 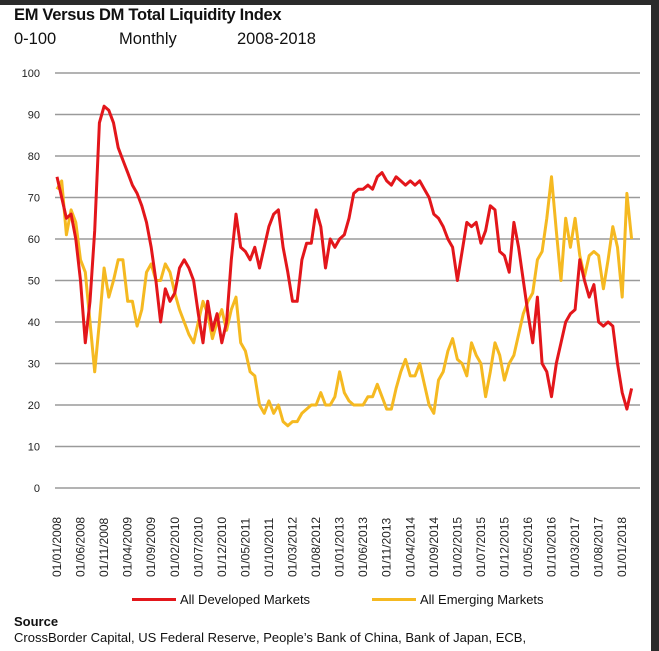 I want to click on y-tick-label: 20, so click(x=34, y=406).